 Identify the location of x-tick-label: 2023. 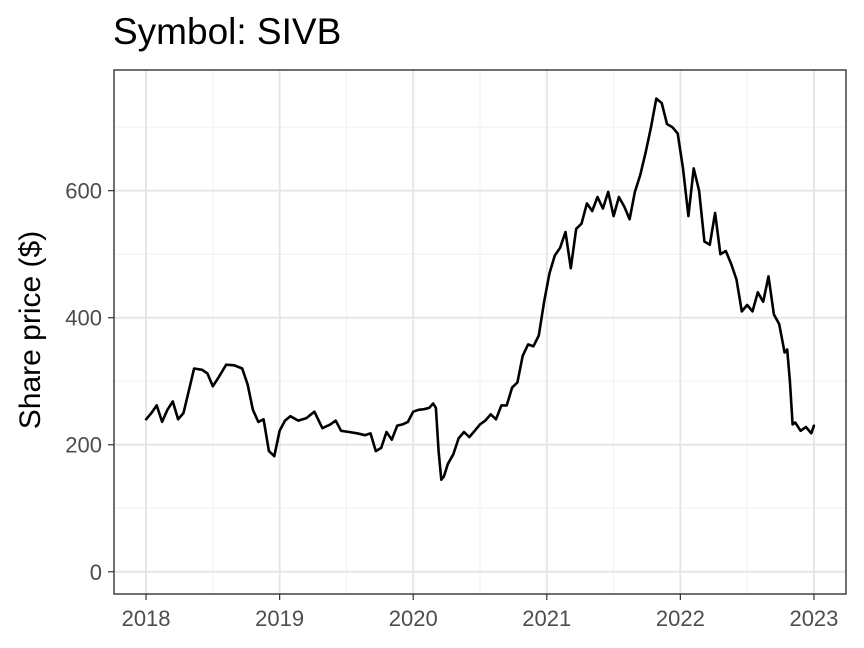
(813, 618).